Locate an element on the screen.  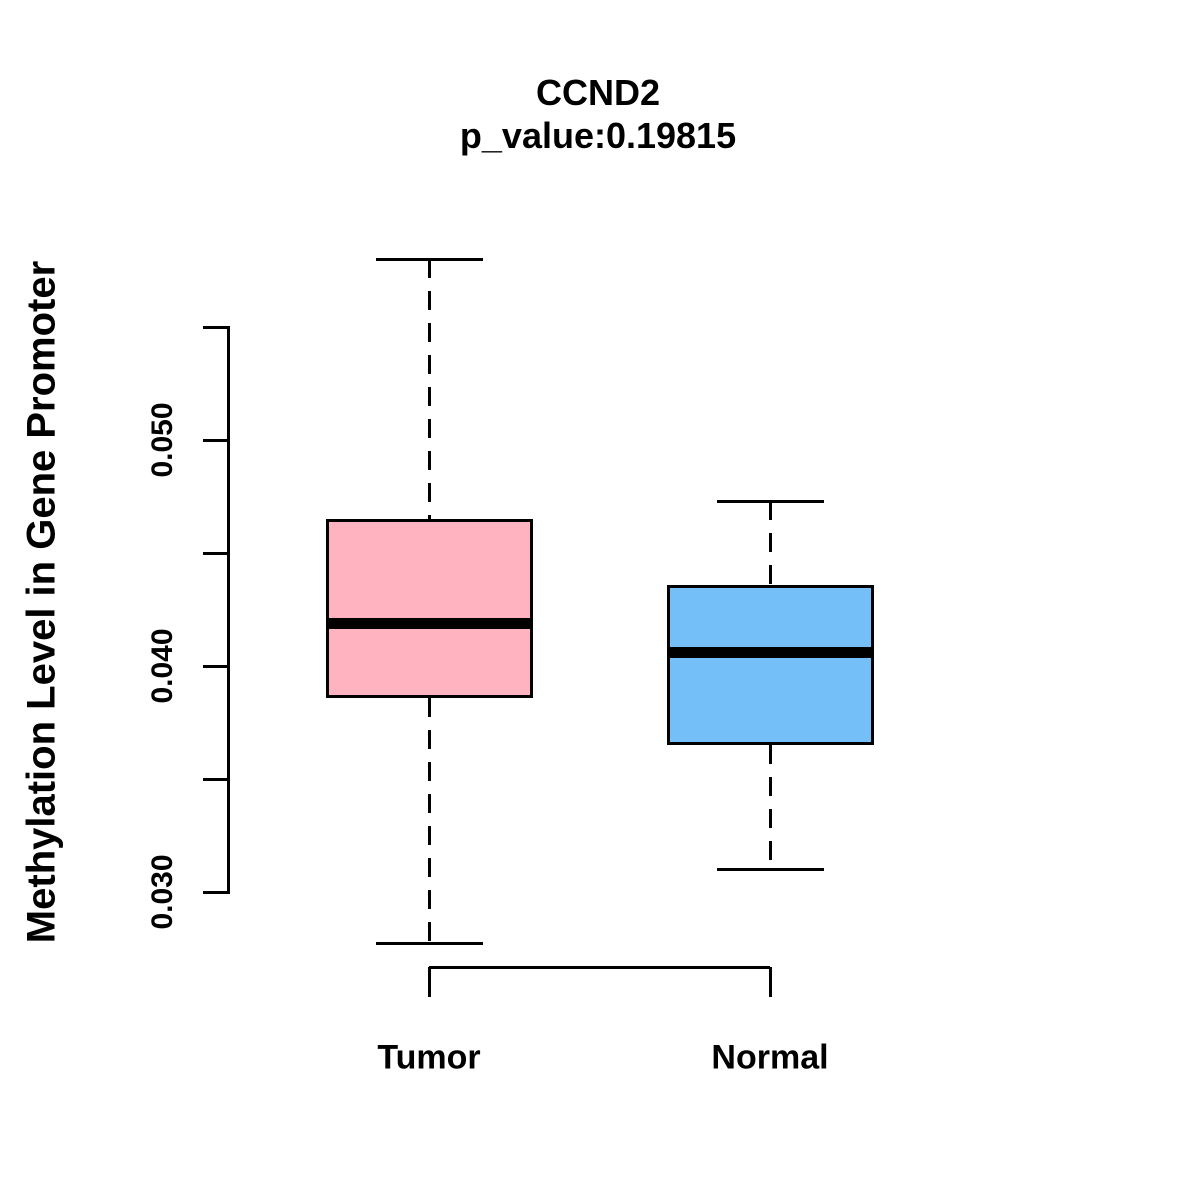
normal-median-line is located at coordinates (770, 652).